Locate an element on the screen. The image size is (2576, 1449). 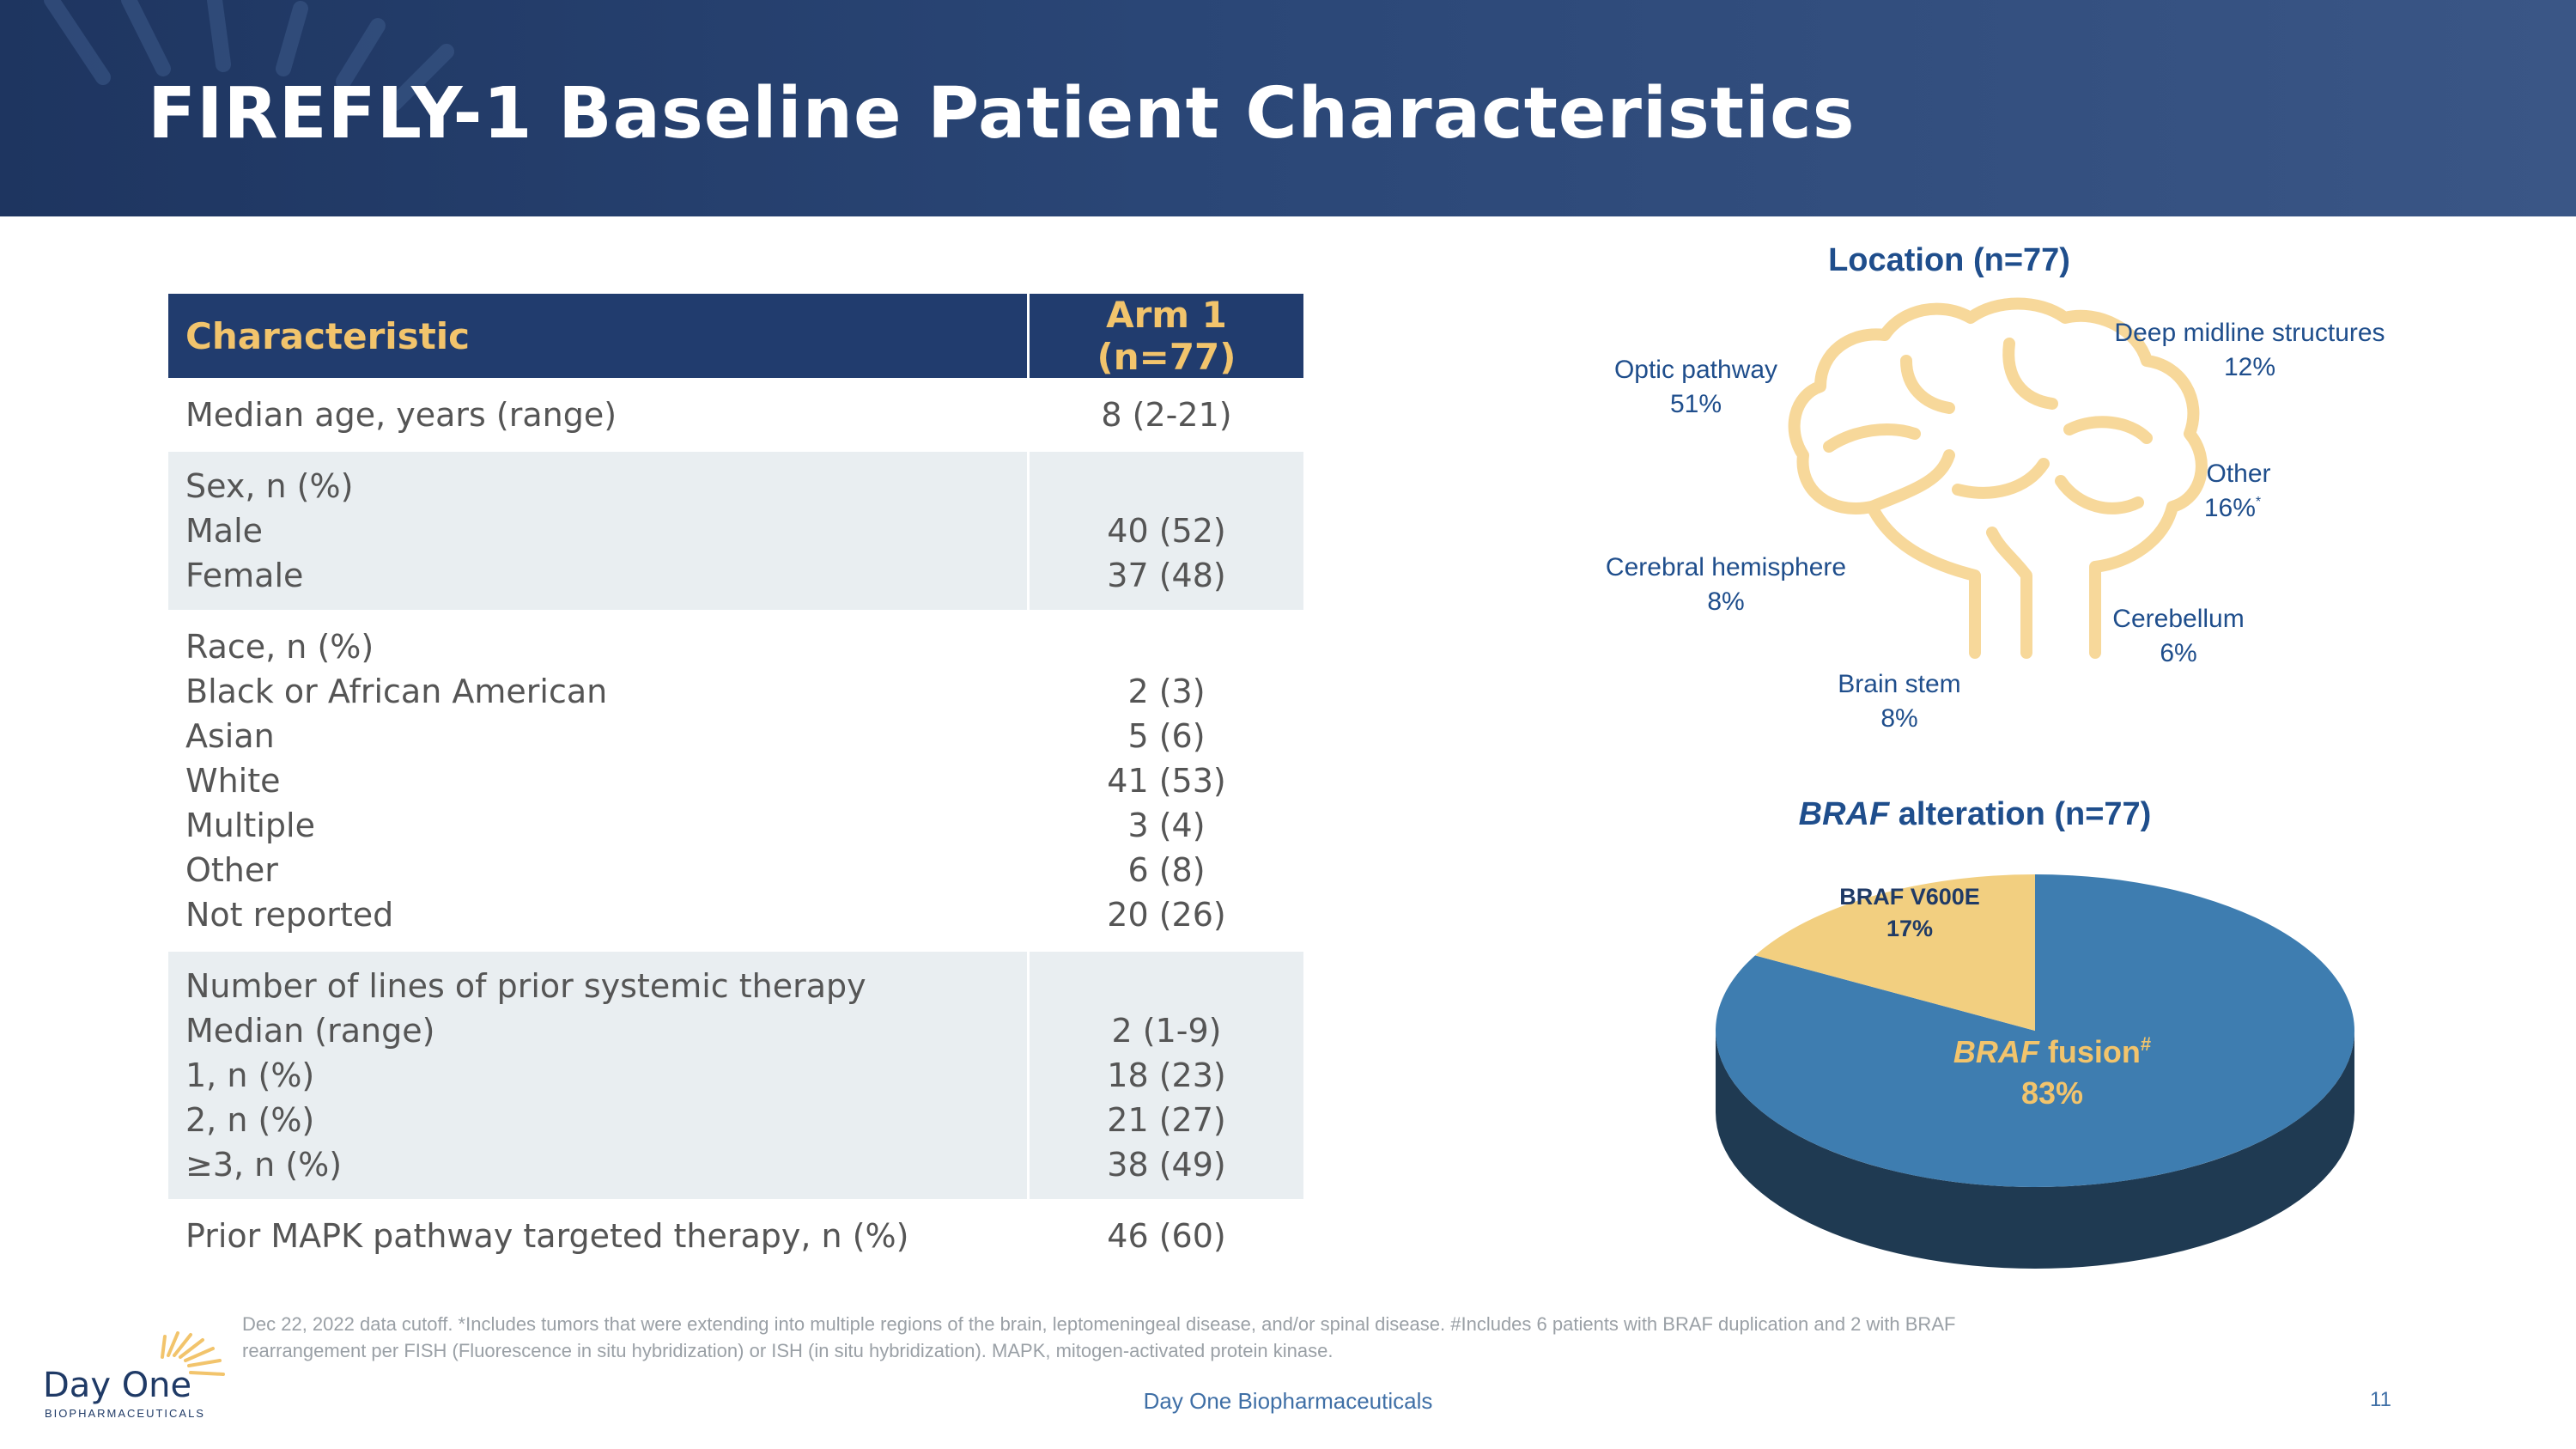
row-value: 6 (8) is located at coordinates (1166, 870).